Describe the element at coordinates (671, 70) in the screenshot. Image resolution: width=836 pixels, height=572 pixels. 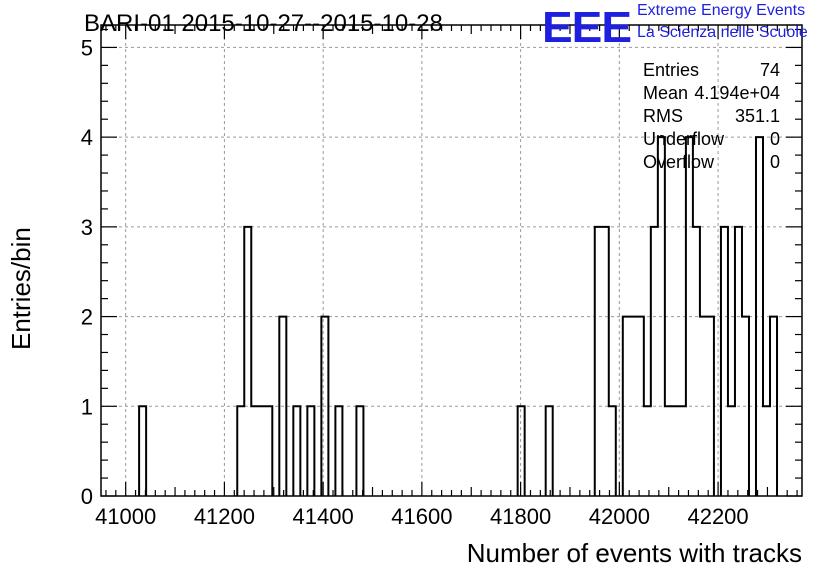
I see `stat-entries-label: Entries` at that location.